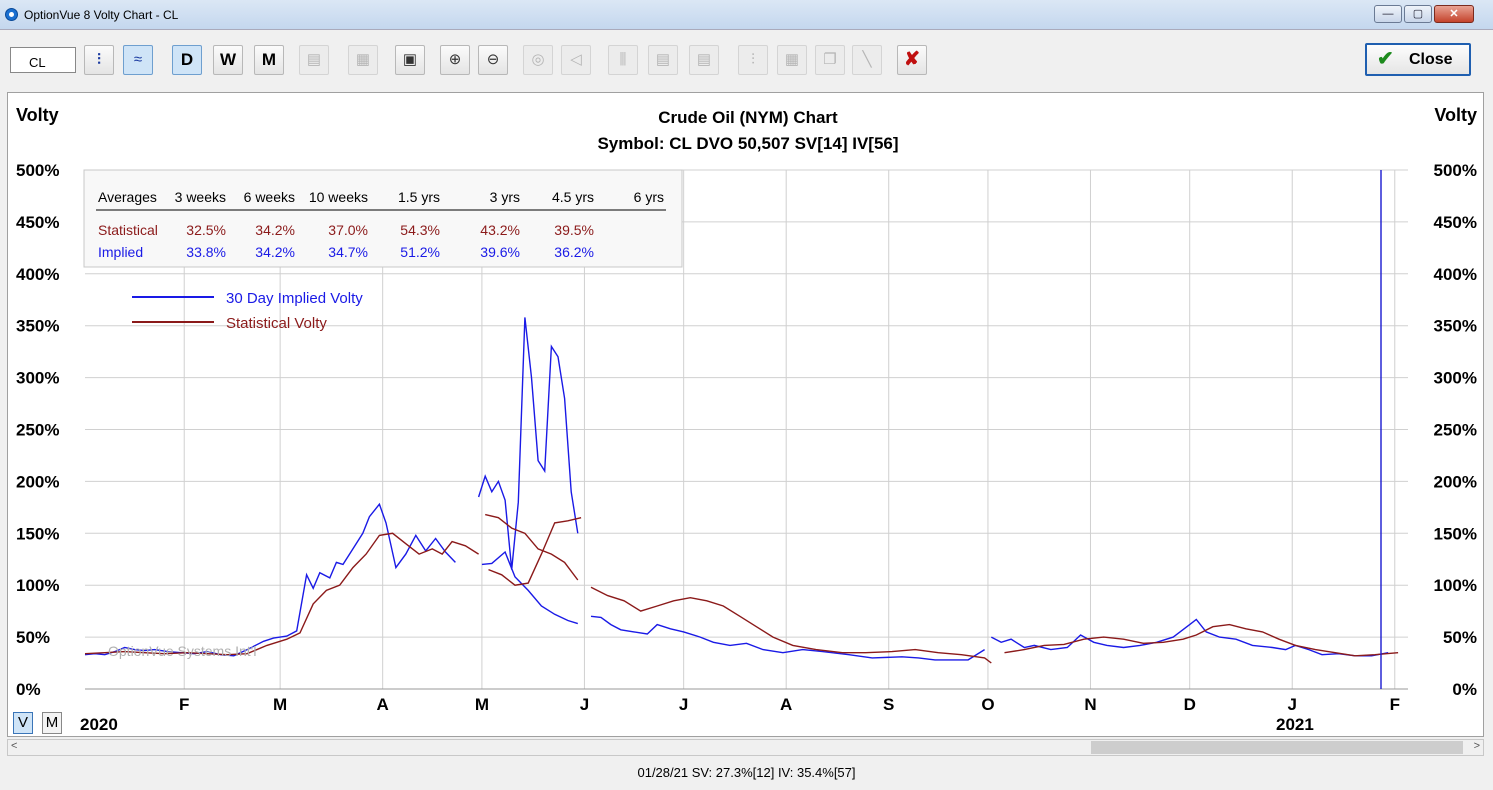  What do you see at coordinates (37, 533) in the screenshot?
I see `y-tick-label-left: 150%` at bounding box center [37, 533].